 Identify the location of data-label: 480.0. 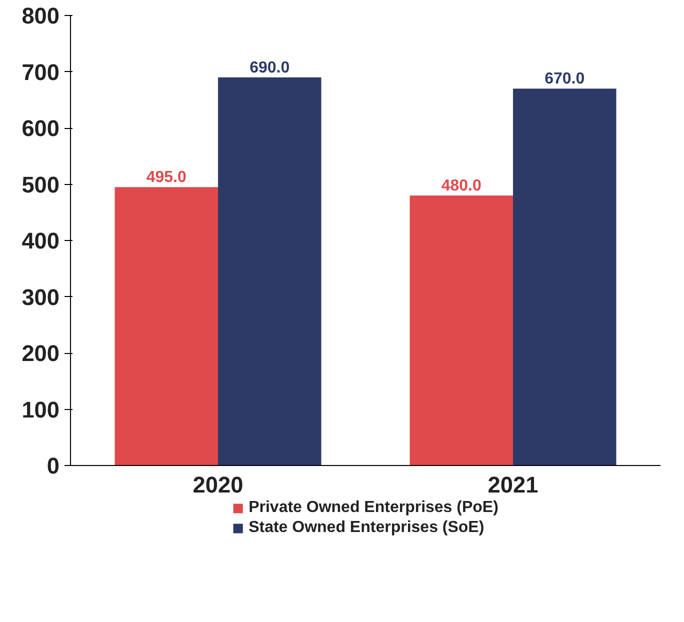
(461, 186).